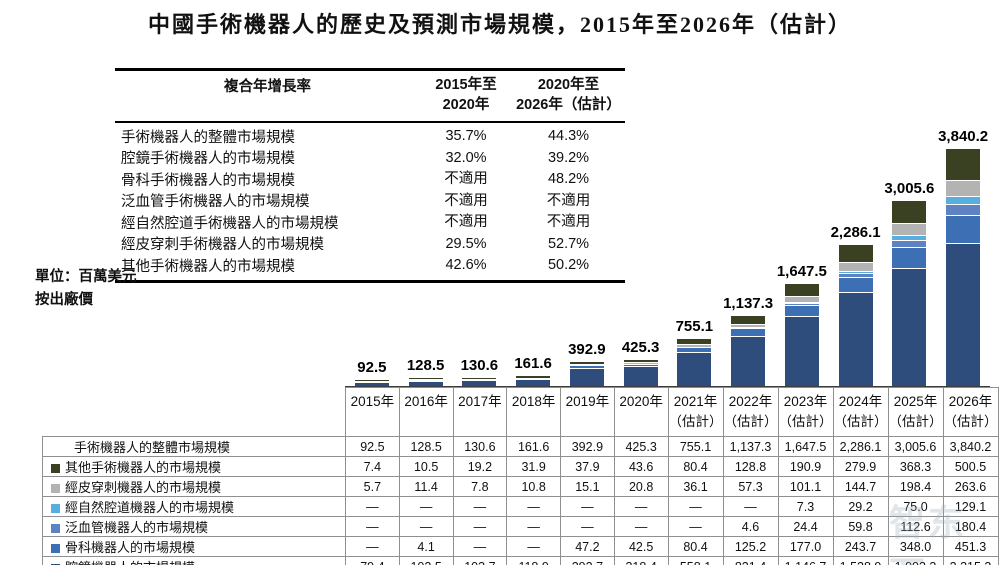 The height and width of the screenshot is (565, 1000). I want to click on value-cell: 47.2, so click(587, 546).